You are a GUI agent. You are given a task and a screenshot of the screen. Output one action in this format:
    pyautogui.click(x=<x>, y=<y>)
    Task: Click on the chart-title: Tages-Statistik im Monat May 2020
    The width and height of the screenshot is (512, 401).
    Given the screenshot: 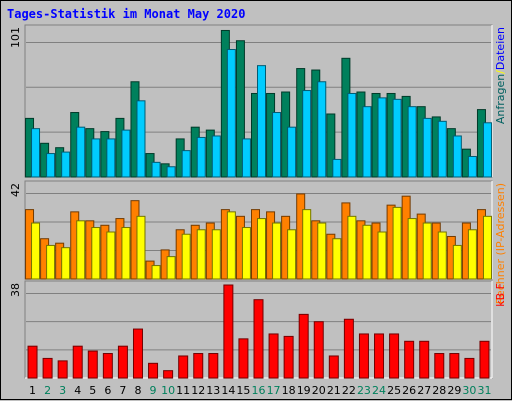 What is the action you would take?
    pyautogui.click(x=126, y=14)
    